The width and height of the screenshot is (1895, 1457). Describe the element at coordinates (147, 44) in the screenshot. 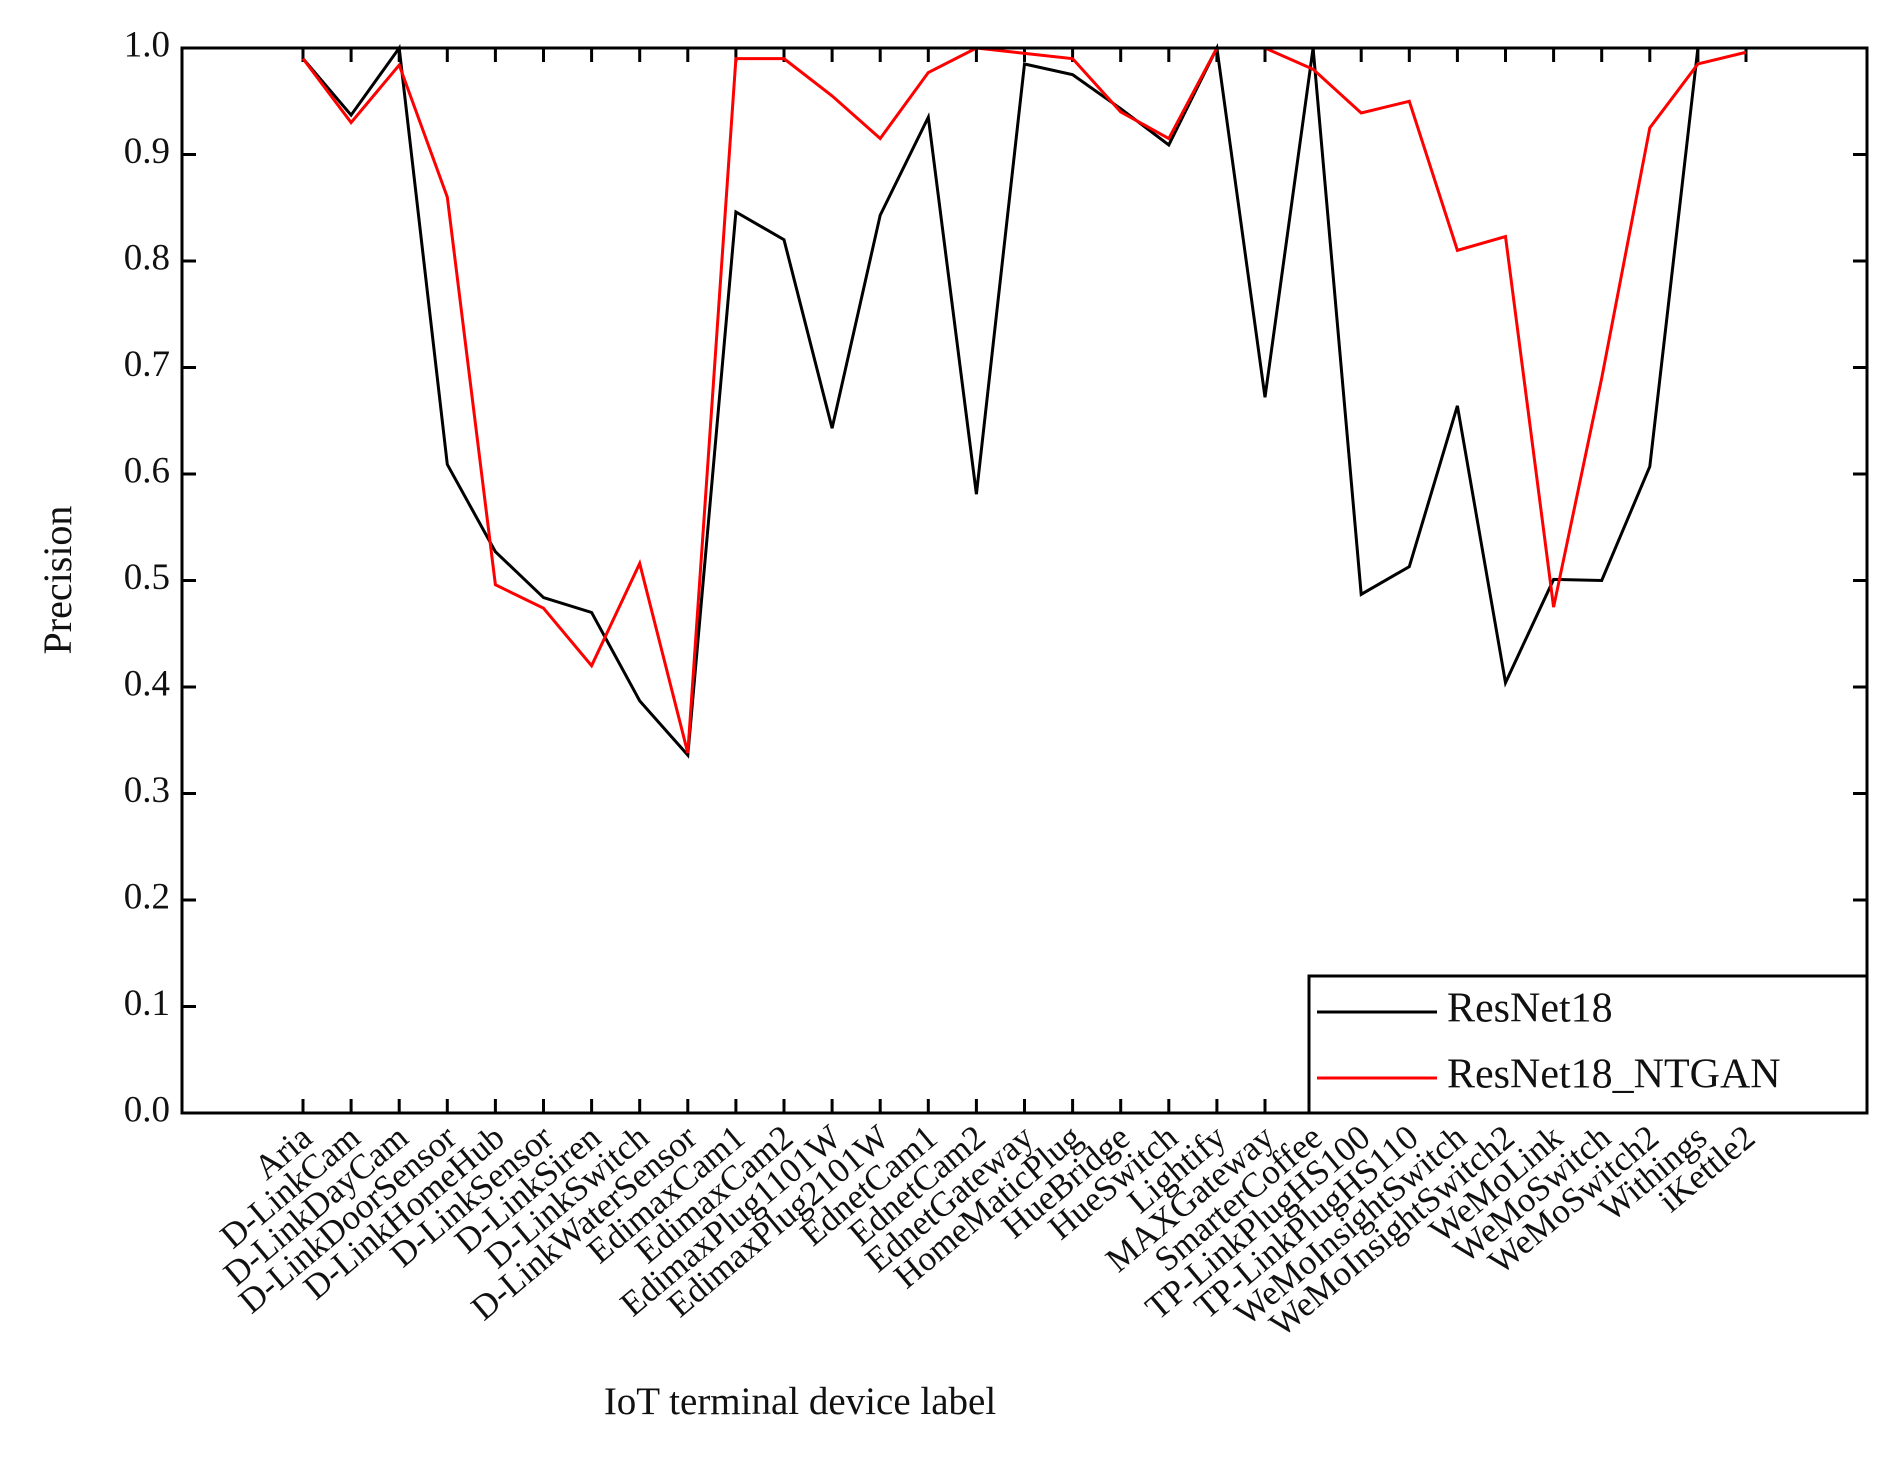

I see `y-tick-label: 1.0` at that location.